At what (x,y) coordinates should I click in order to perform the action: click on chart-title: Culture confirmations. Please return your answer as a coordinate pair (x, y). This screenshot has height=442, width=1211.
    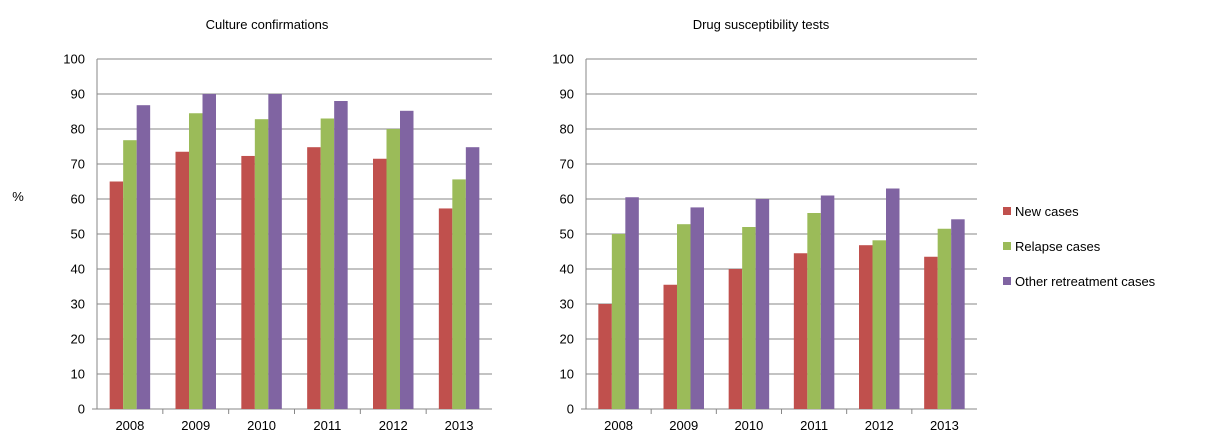
    Looking at the image, I should click on (267, 24).